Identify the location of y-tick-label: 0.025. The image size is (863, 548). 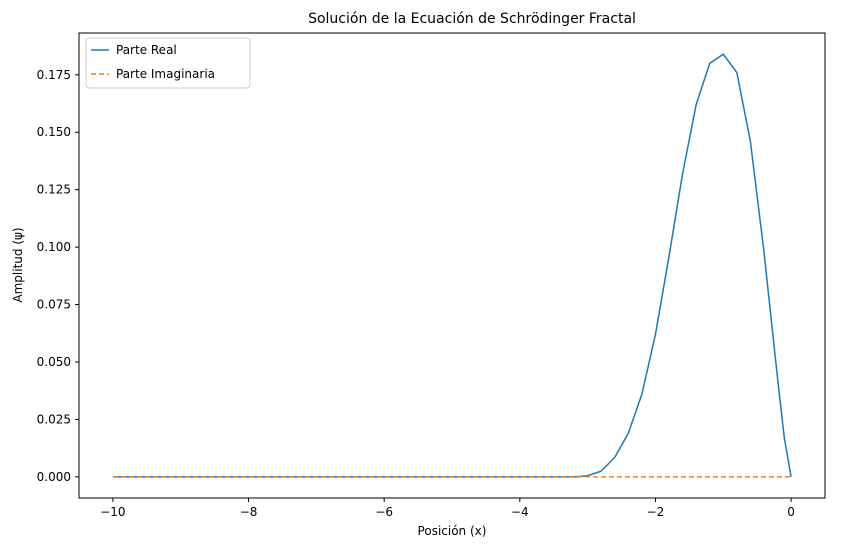
(54, 419).